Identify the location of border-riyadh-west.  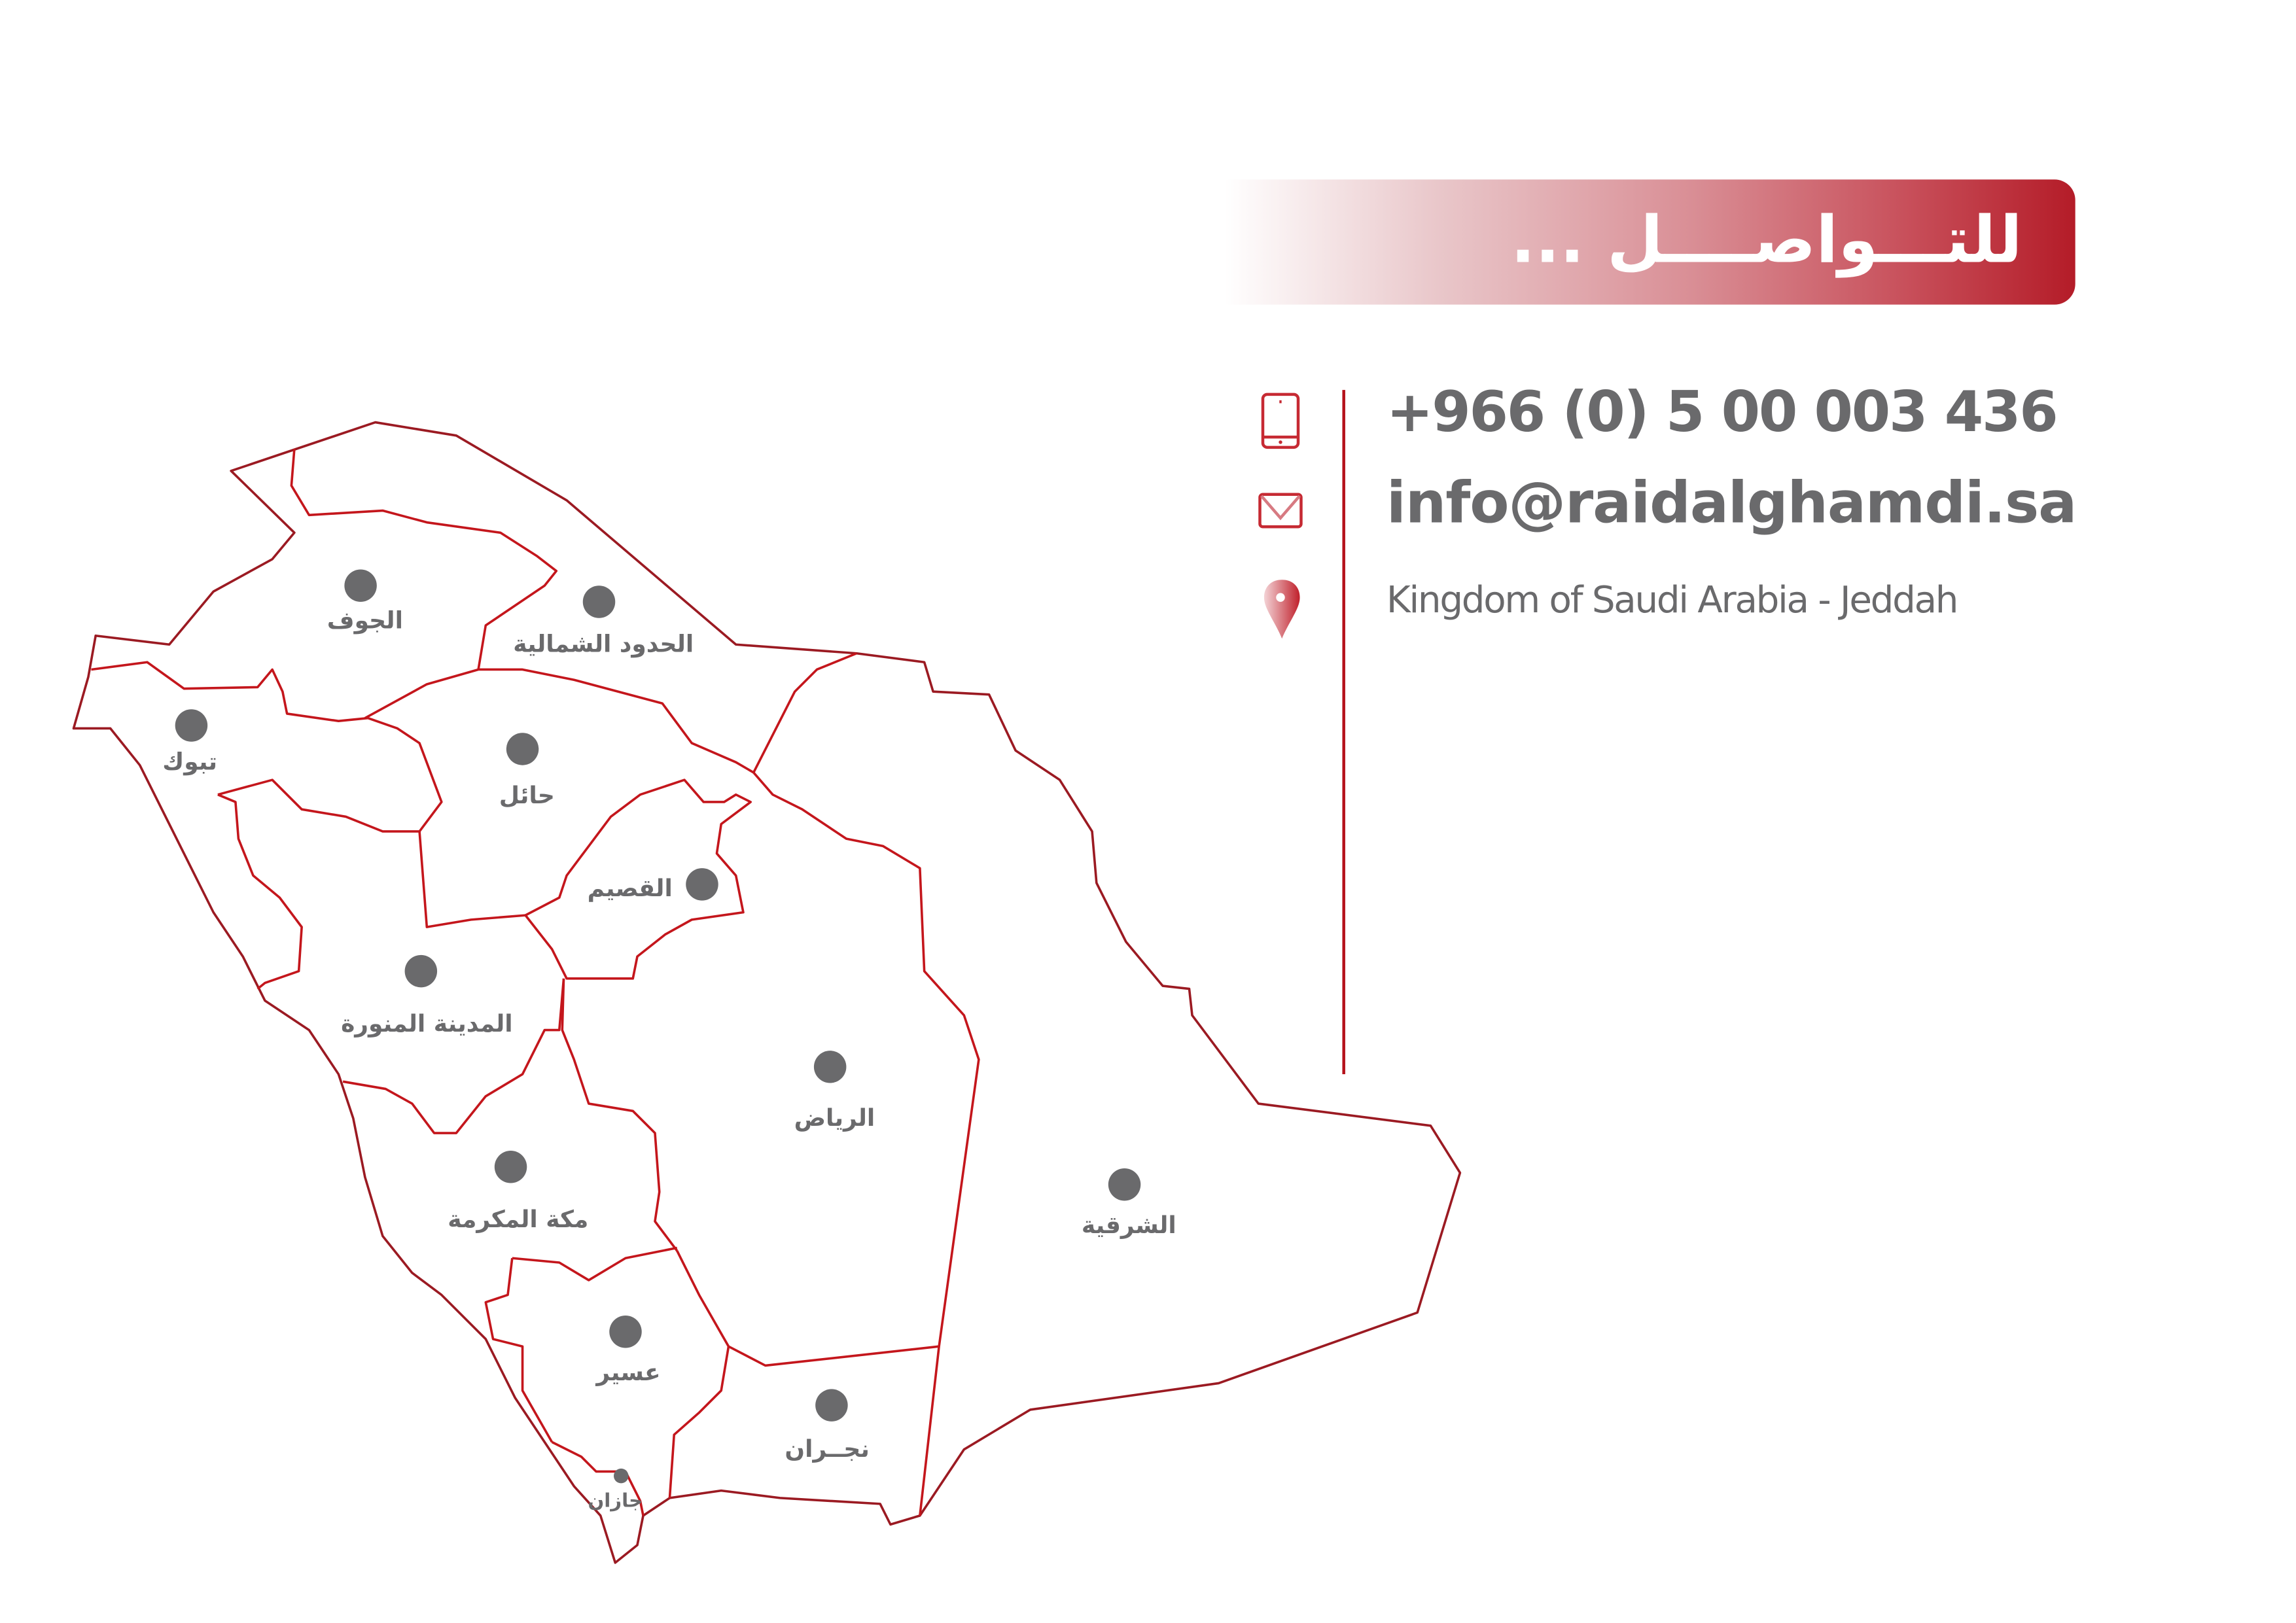
(620, 1115).